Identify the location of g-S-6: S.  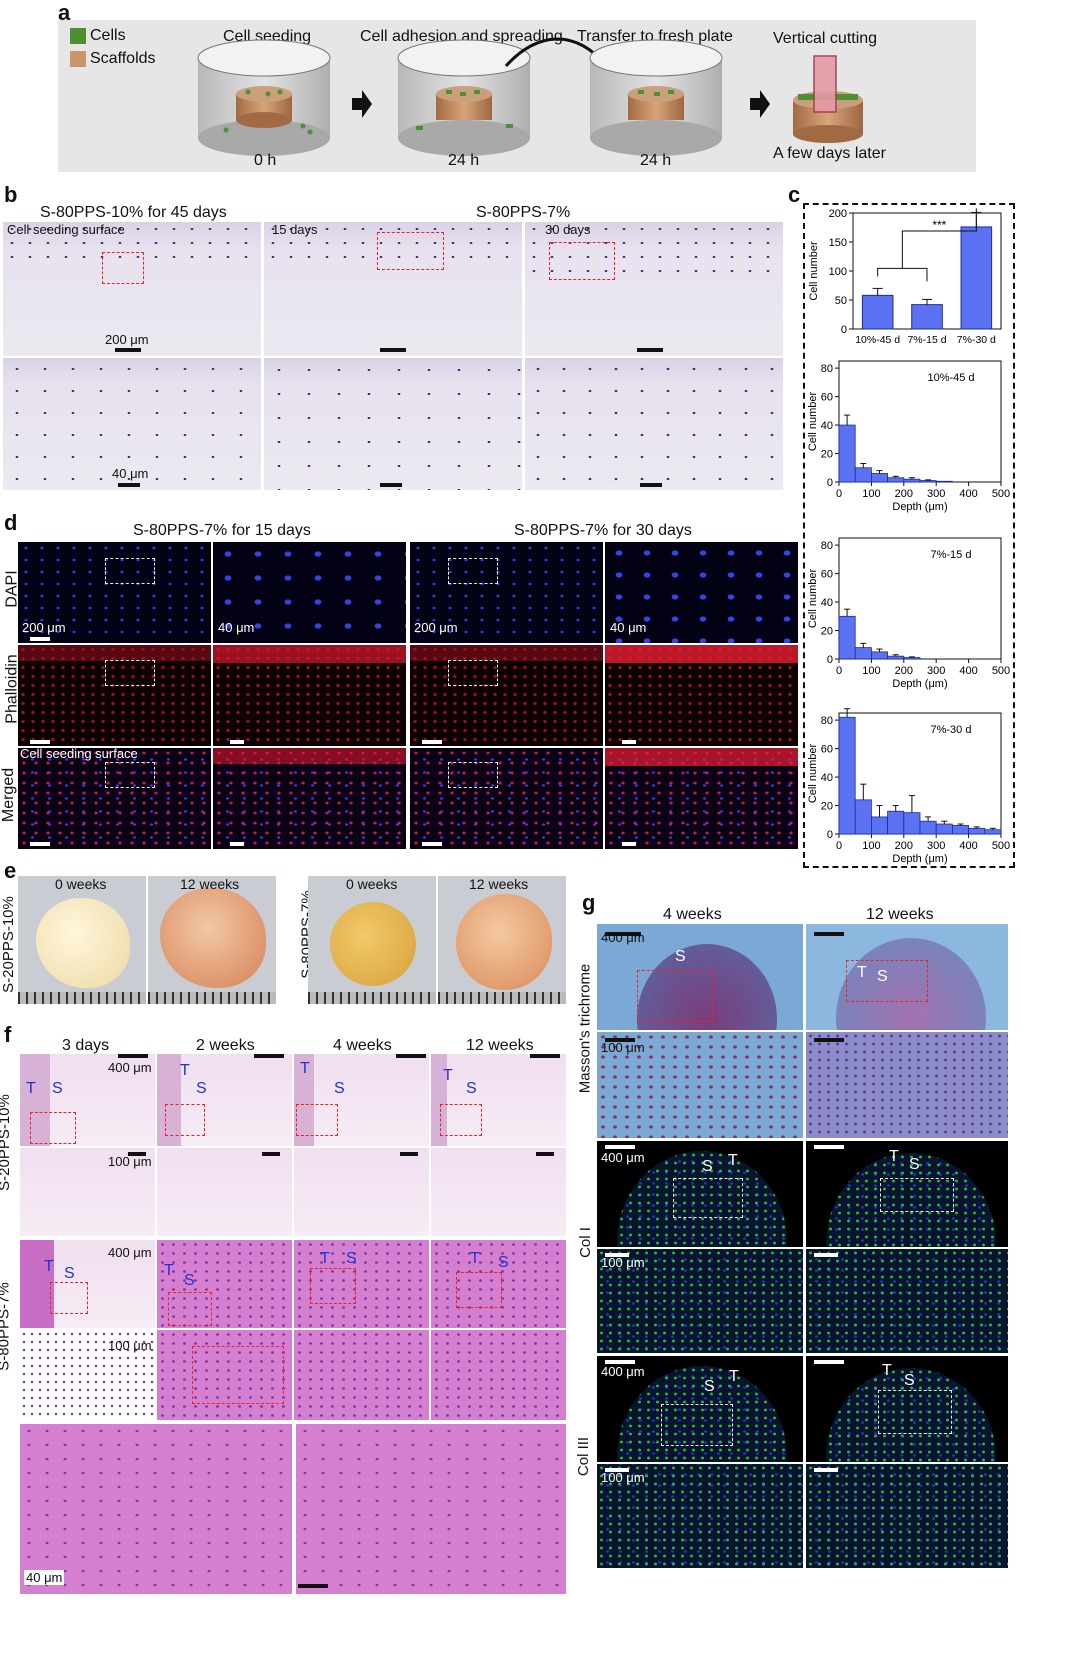
(909, 1380).